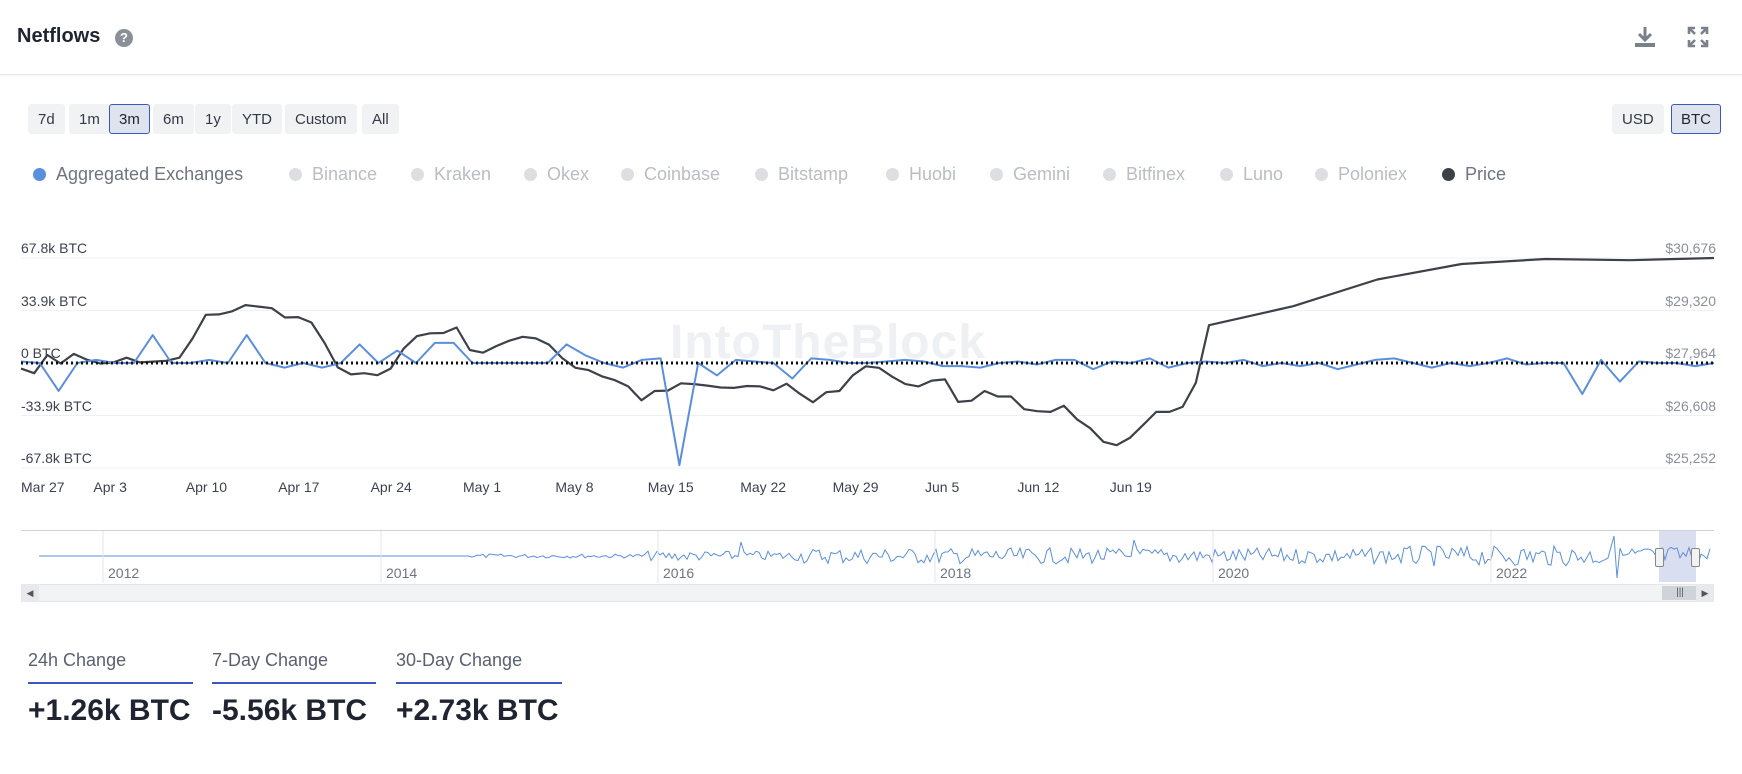 Image resolution: width=1742 pixels, height=774 pixels. I want to click on y-right-tick-label: $26,608, so click(1690, 405).